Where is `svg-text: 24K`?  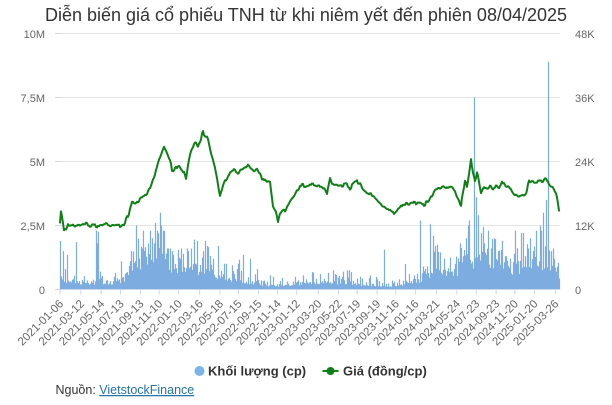 svg-text: 24K is located at coordinates (585, 163).